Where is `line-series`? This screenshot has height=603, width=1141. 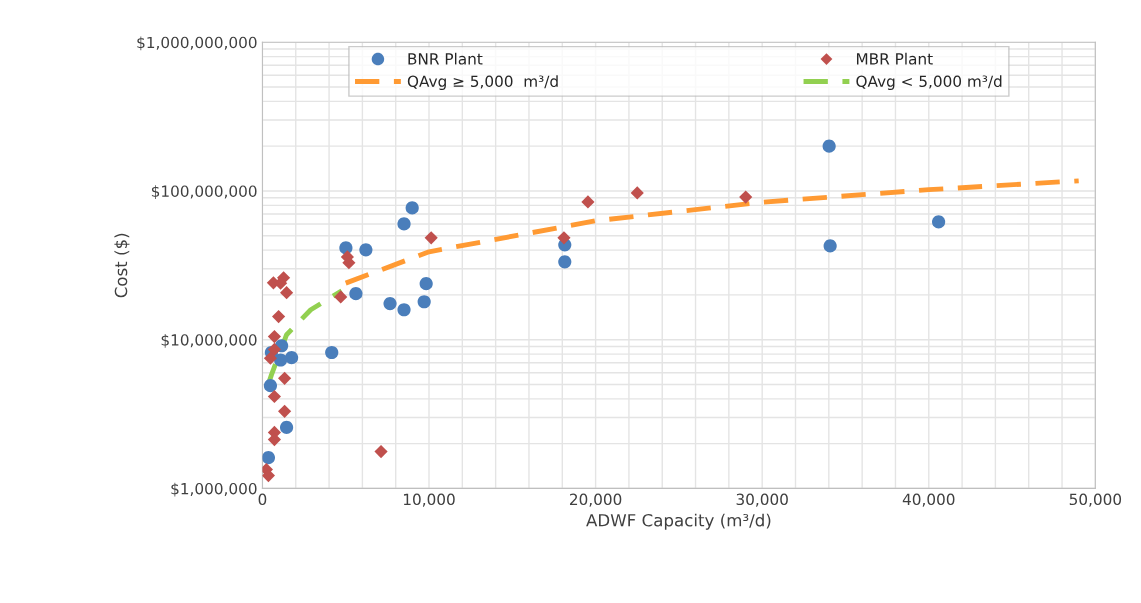
line-series is located at coordinates (712, 232).